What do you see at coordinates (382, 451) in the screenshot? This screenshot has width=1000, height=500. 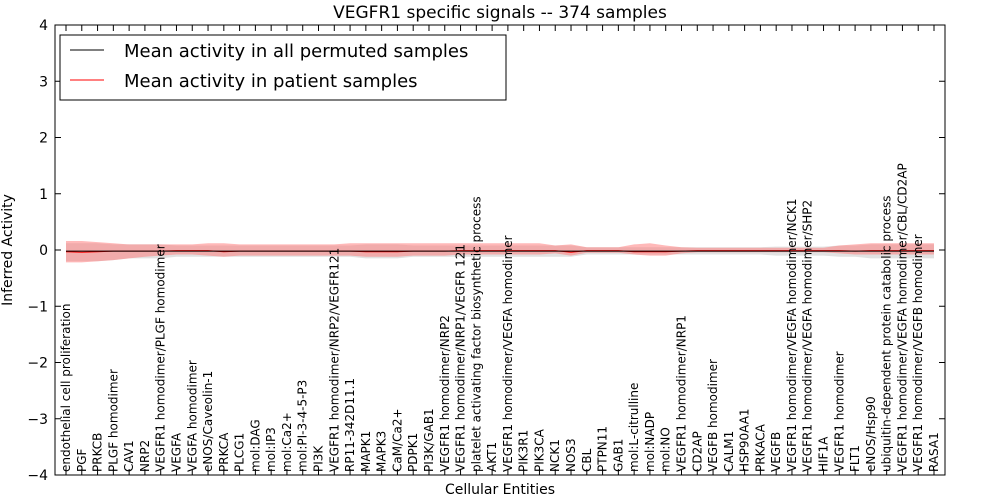 I see `category-label: MAPK3` at bounding box center [382, 451].